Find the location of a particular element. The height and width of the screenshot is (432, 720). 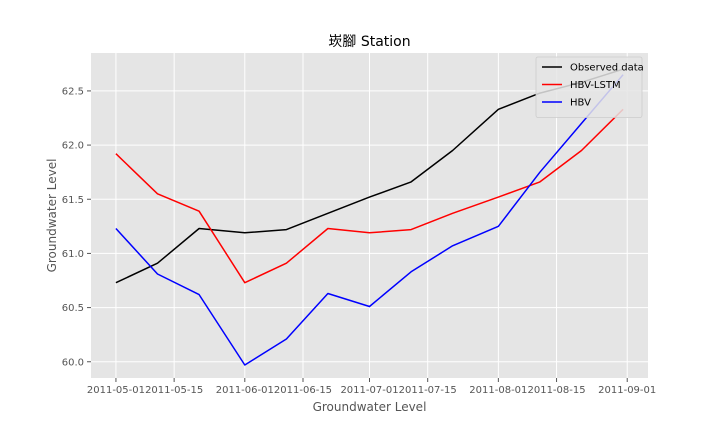

chart-title: 崁腳 Station is located at coordinates (369, 42).